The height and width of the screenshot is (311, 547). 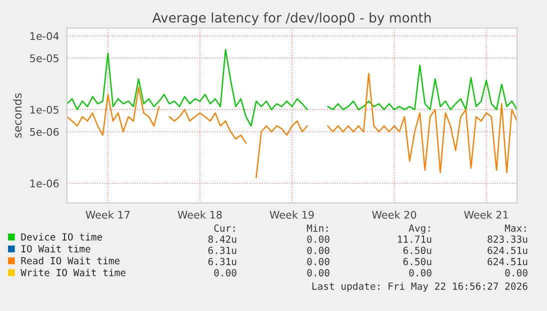 What do you see at coordinates (200, 214) in the screenshot?
I see `x-tick-label: Week 18` at bounding box center [200, 214].